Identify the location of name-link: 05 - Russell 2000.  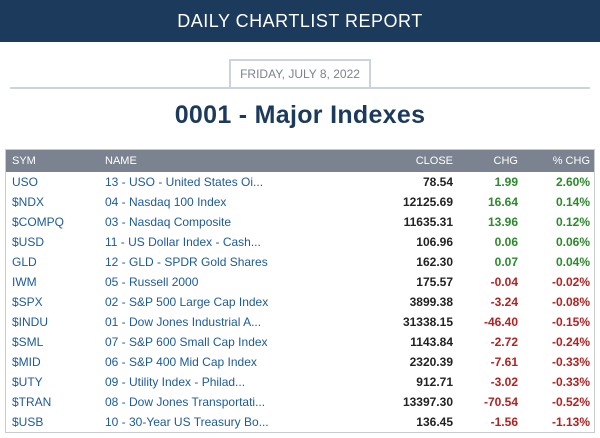
(152, 282).